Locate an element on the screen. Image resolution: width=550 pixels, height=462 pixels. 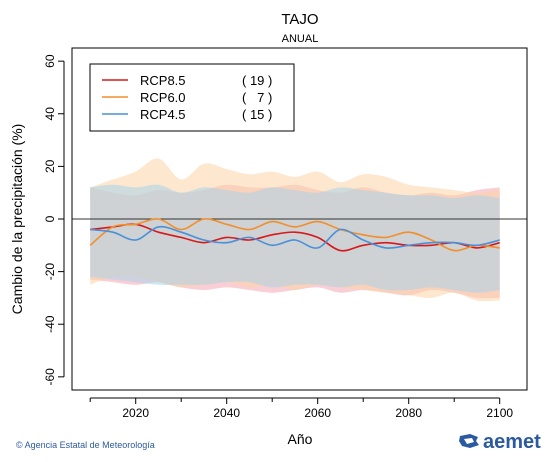
y-tick-label: 0 is located at coordinates (50, 218).